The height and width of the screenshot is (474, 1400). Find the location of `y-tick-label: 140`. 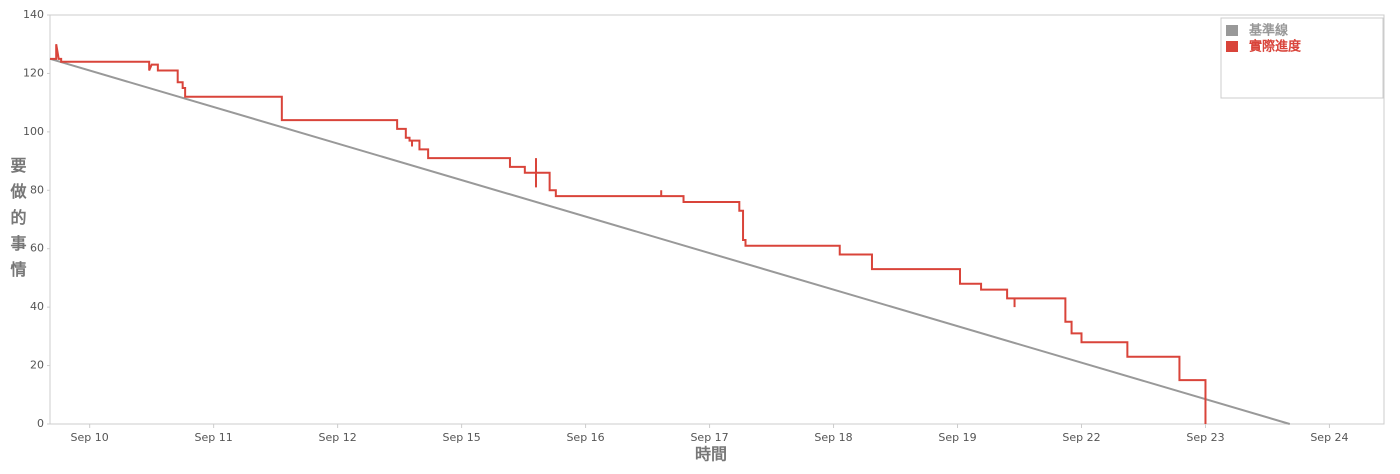

y-tick-label: 140 is located at coordinates (33, 14).